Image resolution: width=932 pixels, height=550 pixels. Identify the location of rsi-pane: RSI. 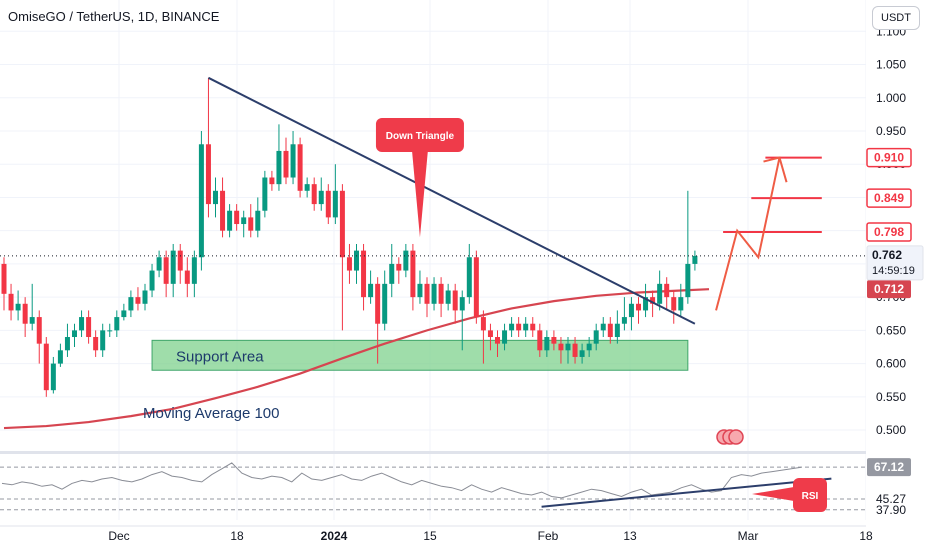
(433, 487).